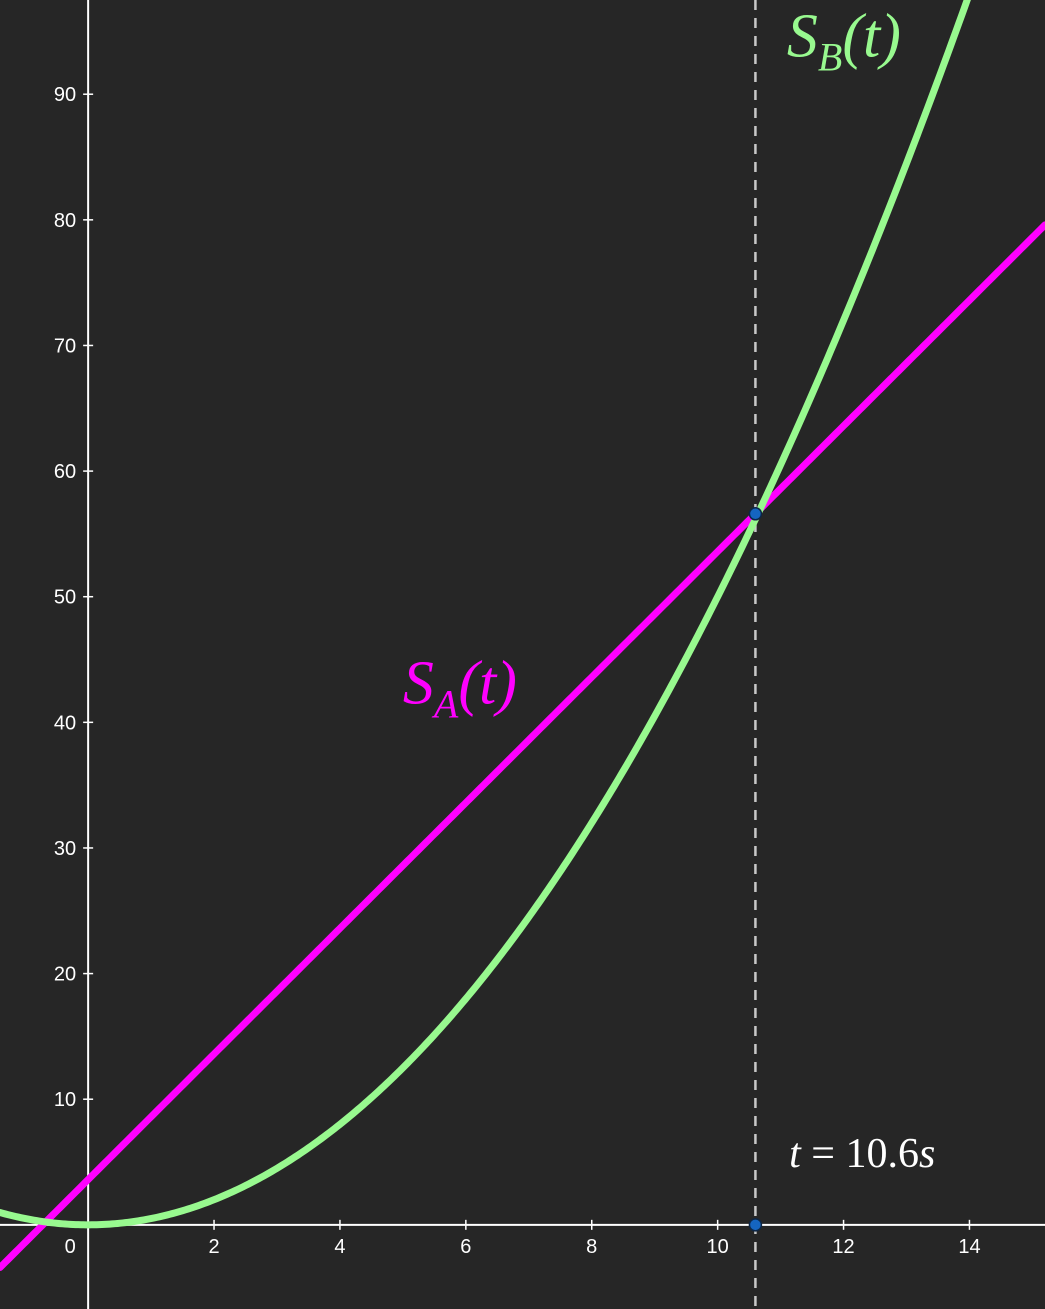 The height and width of the screenshot is (1309, 1045). What do you see at coordinates (445, 703) in the screenshot?
I see `series-label-subscript: A` at bounding box center [445, 703].